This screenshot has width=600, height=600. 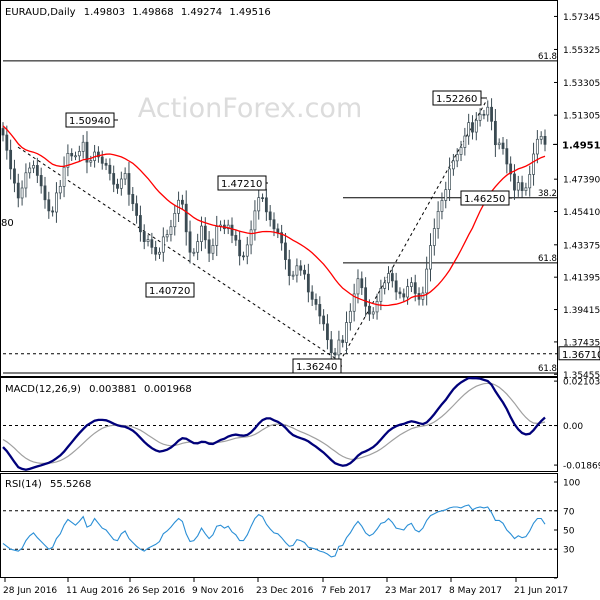 What do you see at coordinates (48, 484) in the screenshot?
I see `svg-text: RSI(14) 55.5268` at bounding box center [48, 484].